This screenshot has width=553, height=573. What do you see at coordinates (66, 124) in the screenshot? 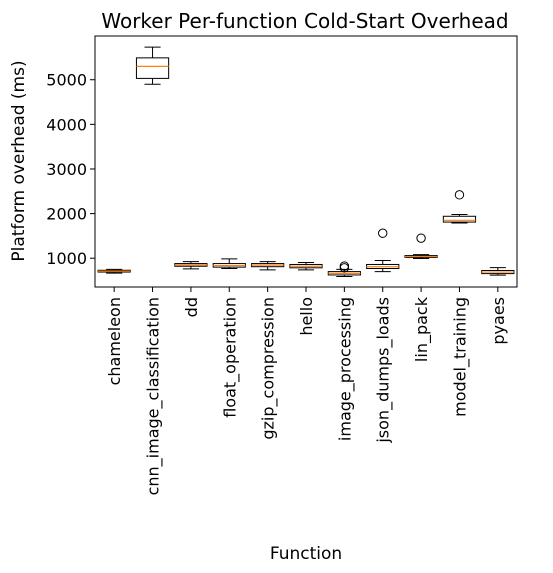
I see `y-tick-label: 4000` at bounding box center [66, 124].